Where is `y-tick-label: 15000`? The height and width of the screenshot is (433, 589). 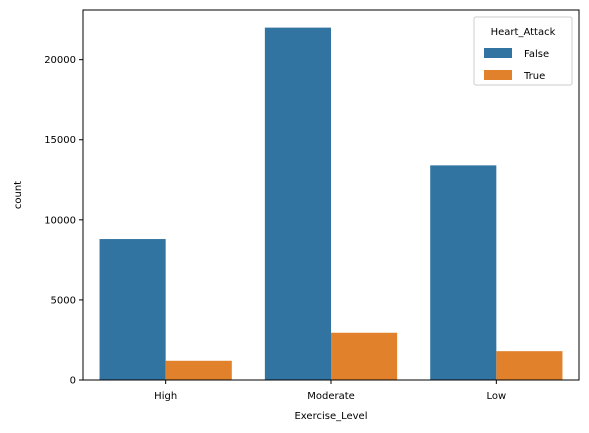
y-tick-label: 15000 is located at coordinates (60, 140).